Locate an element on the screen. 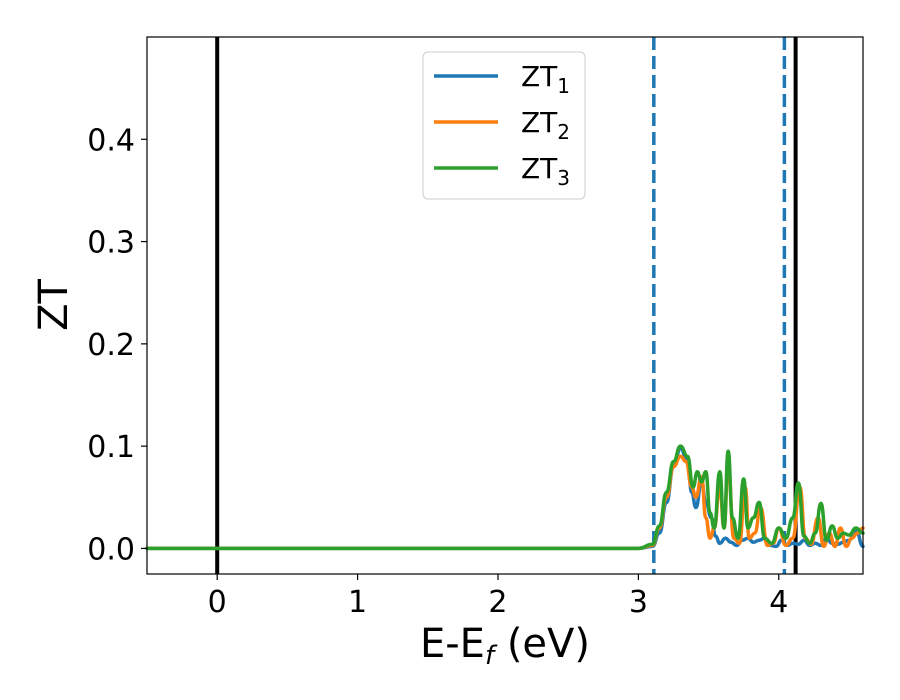  legend: ZT1 ZT2 ZT3 is located at coordinates (504, 125).